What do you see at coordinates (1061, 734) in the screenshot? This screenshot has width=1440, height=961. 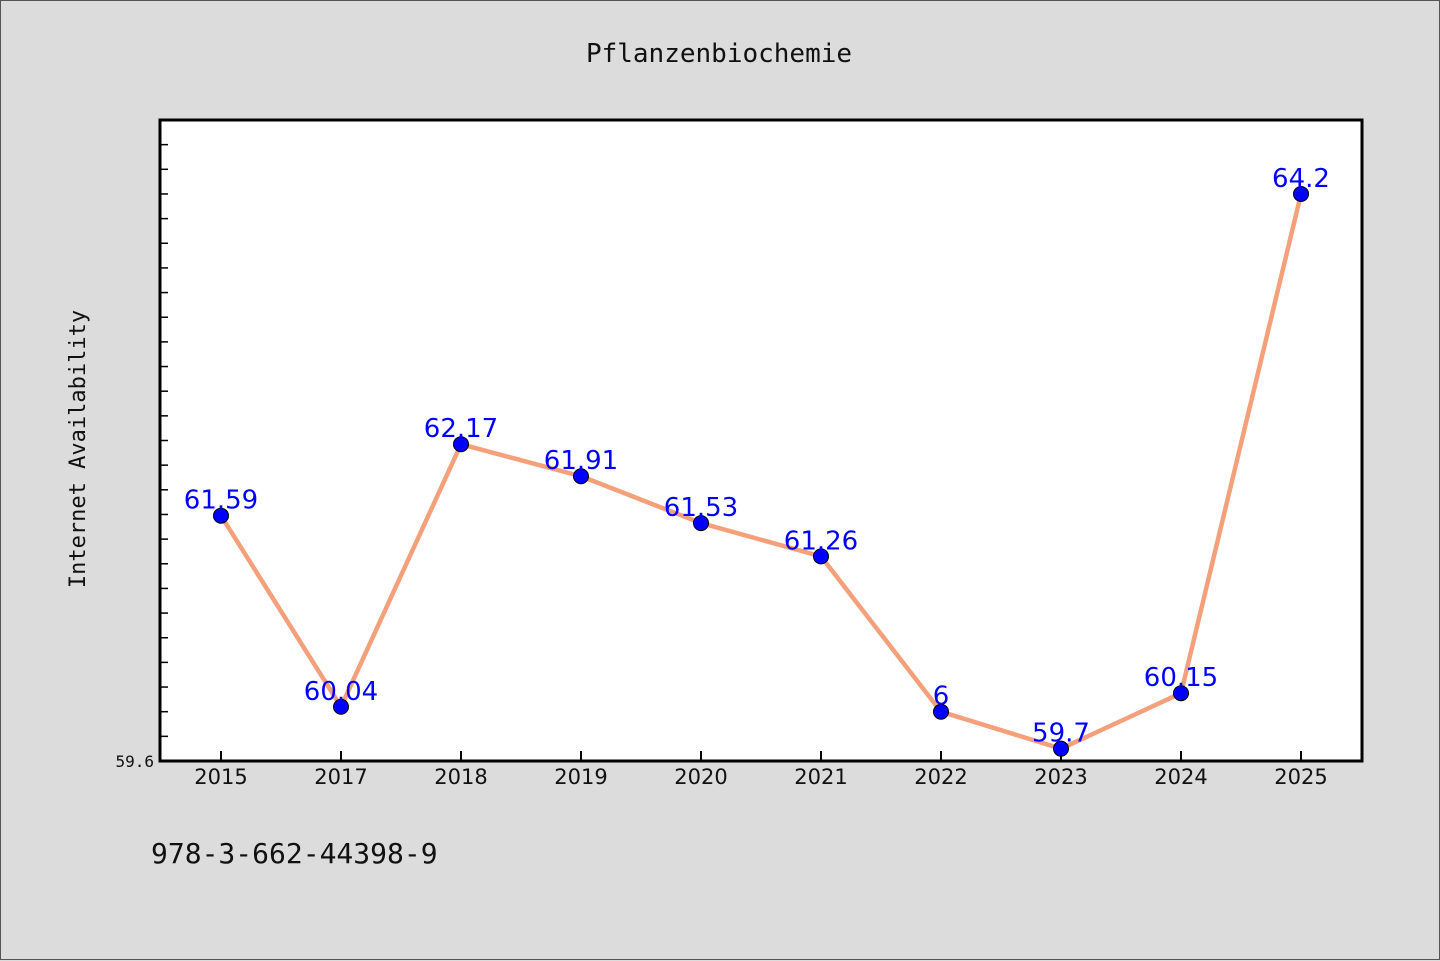 I see `data-label: 59.7` at bounding box center [1061, 734].